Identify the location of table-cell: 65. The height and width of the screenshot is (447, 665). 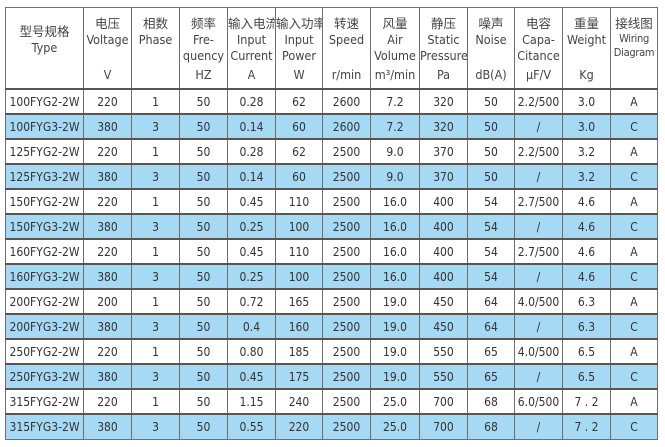
(491, 376).